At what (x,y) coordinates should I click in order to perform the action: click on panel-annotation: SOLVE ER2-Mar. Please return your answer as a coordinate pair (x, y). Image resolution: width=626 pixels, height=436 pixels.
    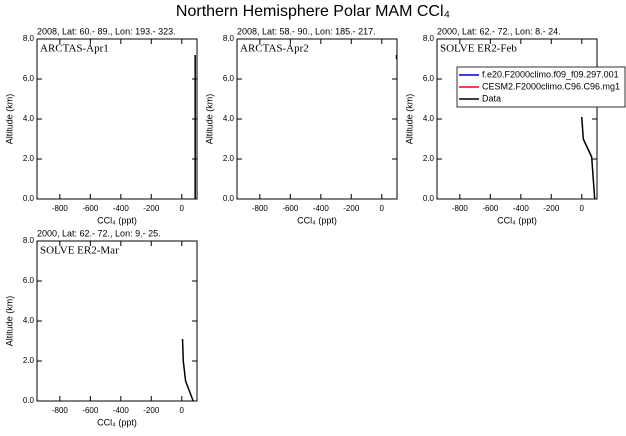
    Looking at the image, I should click on (79, 251).